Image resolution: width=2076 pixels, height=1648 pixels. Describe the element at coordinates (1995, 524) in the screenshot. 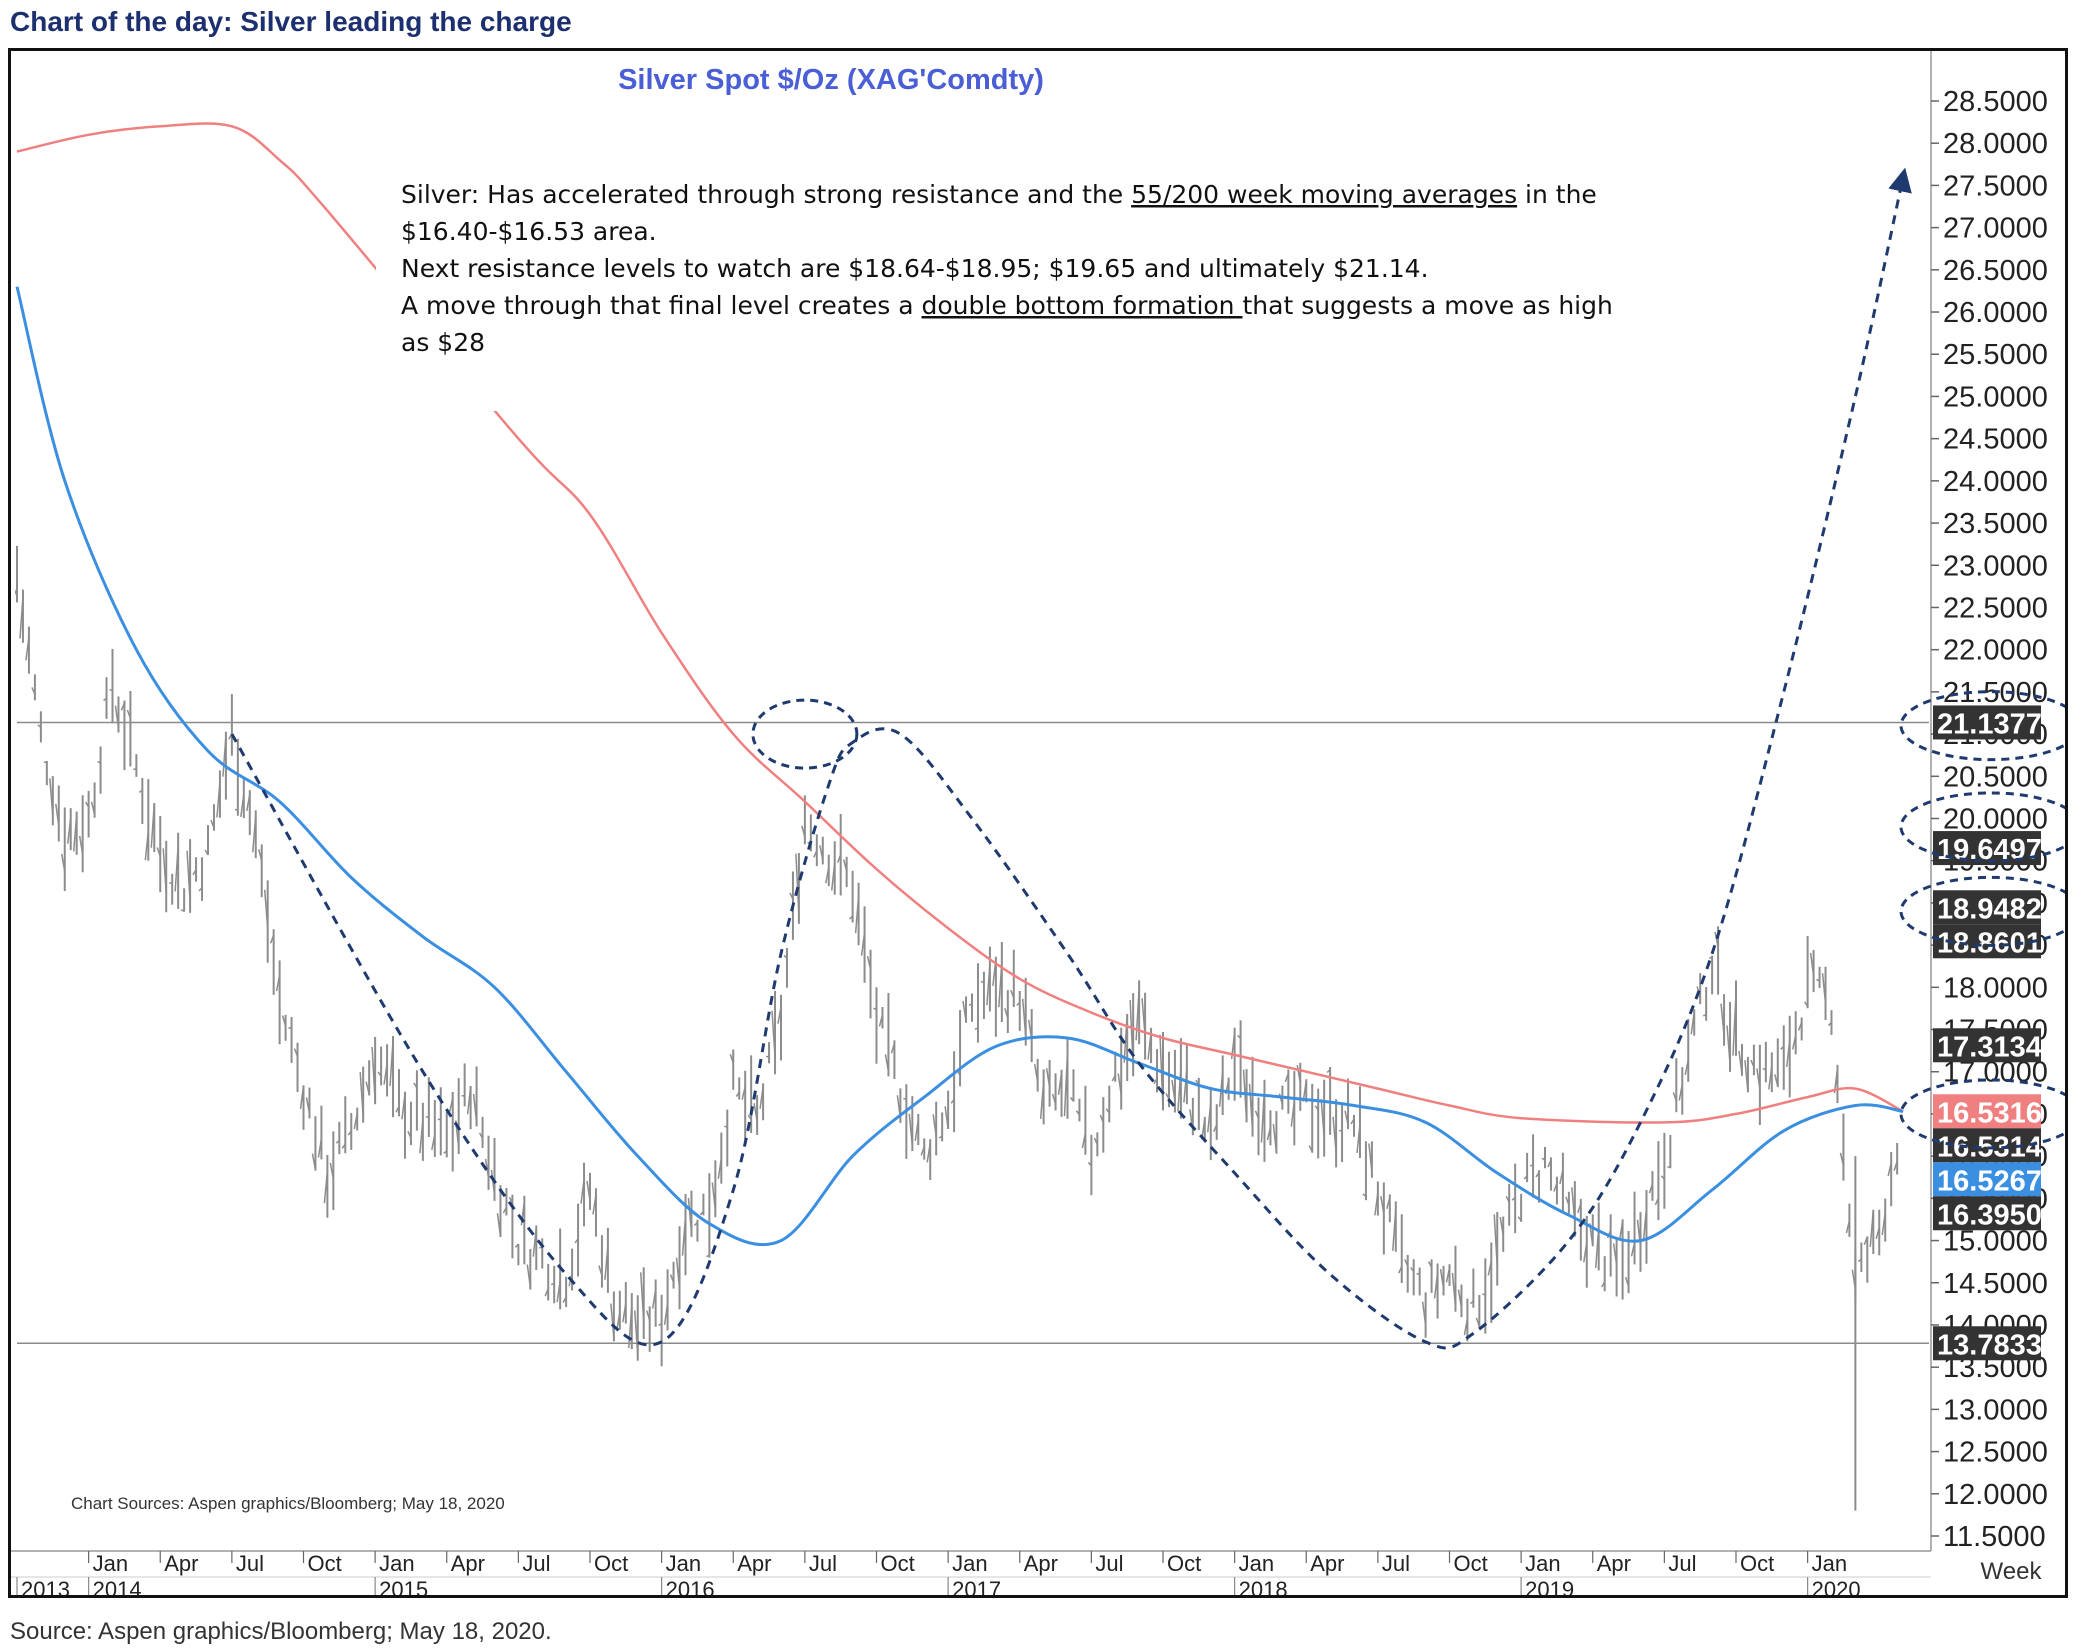

I see `y-tick-label: 23.5000` at that location.